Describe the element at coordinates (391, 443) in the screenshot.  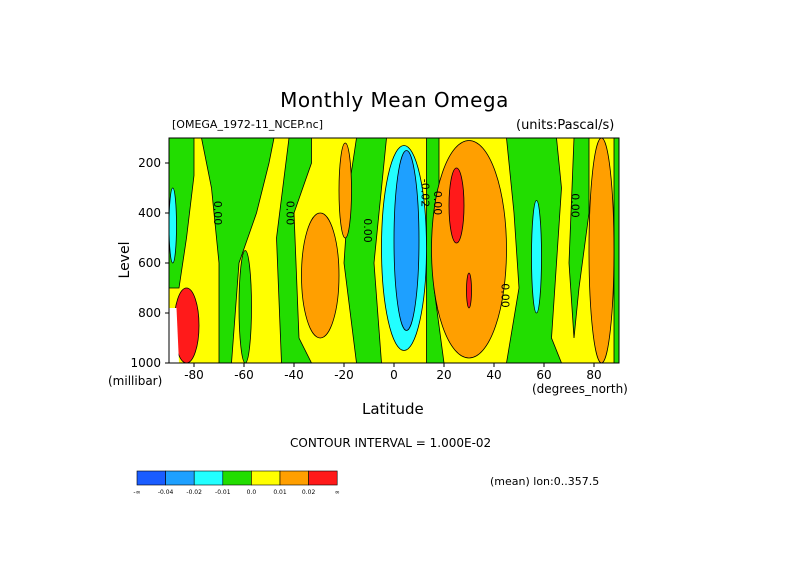
I see `contour-interval-text: CONTOUR INTERVAL = 1.000E-02` at that location.